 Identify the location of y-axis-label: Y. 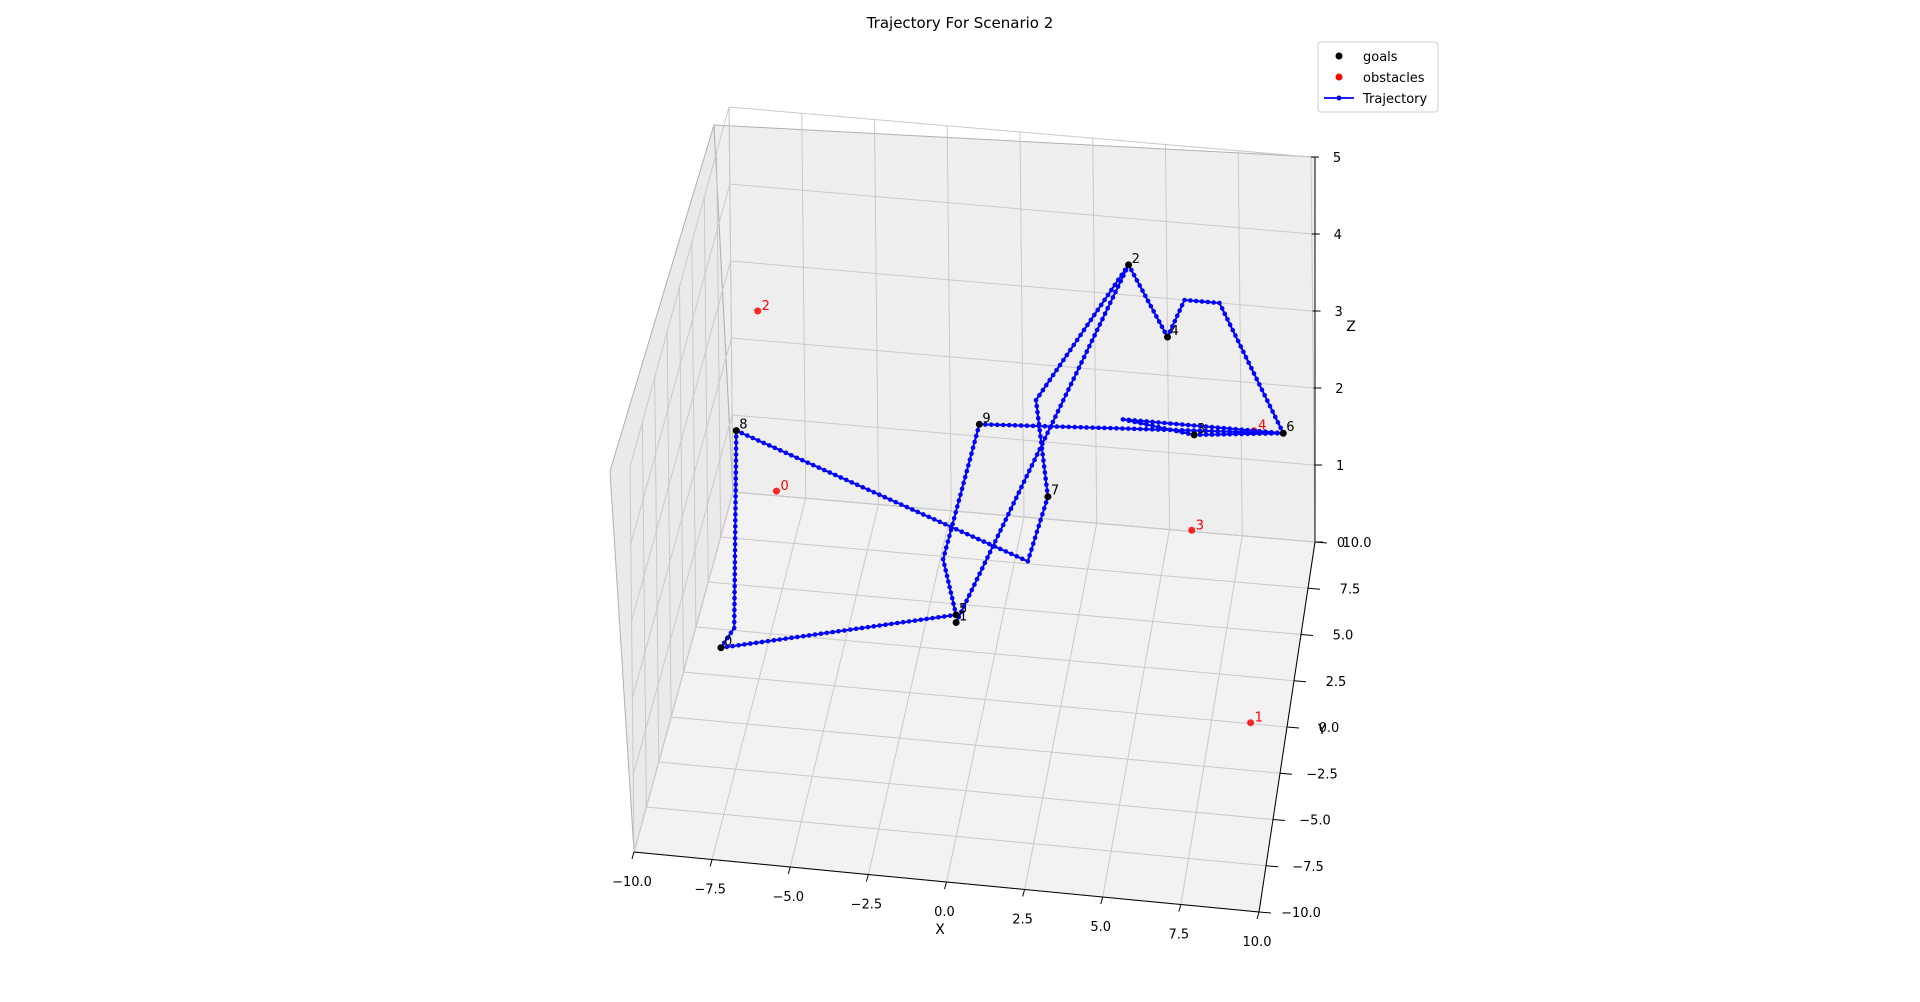
(1322, 730).